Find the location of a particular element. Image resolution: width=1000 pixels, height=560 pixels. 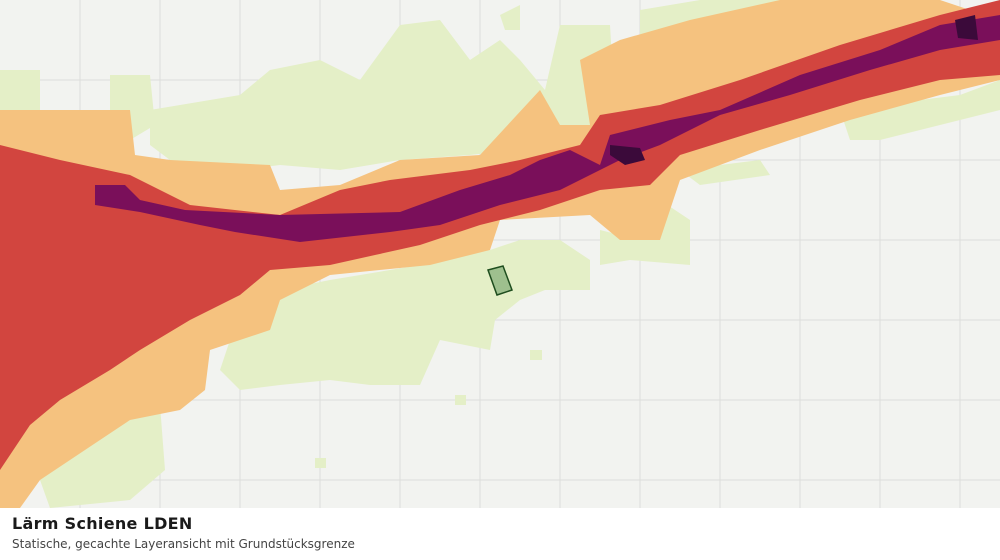

parcel-boundary is located at coordinates (500, 280).